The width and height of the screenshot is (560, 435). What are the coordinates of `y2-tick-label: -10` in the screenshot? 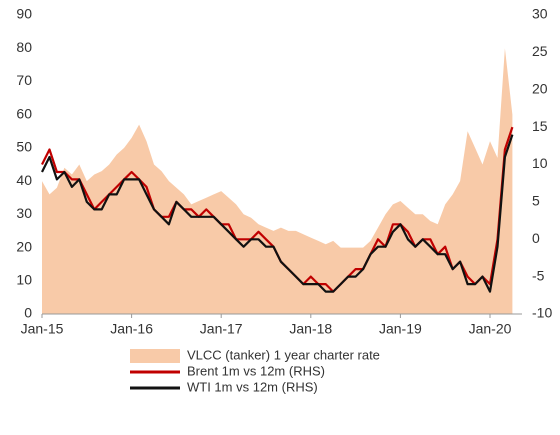 It's located at (542, 313).